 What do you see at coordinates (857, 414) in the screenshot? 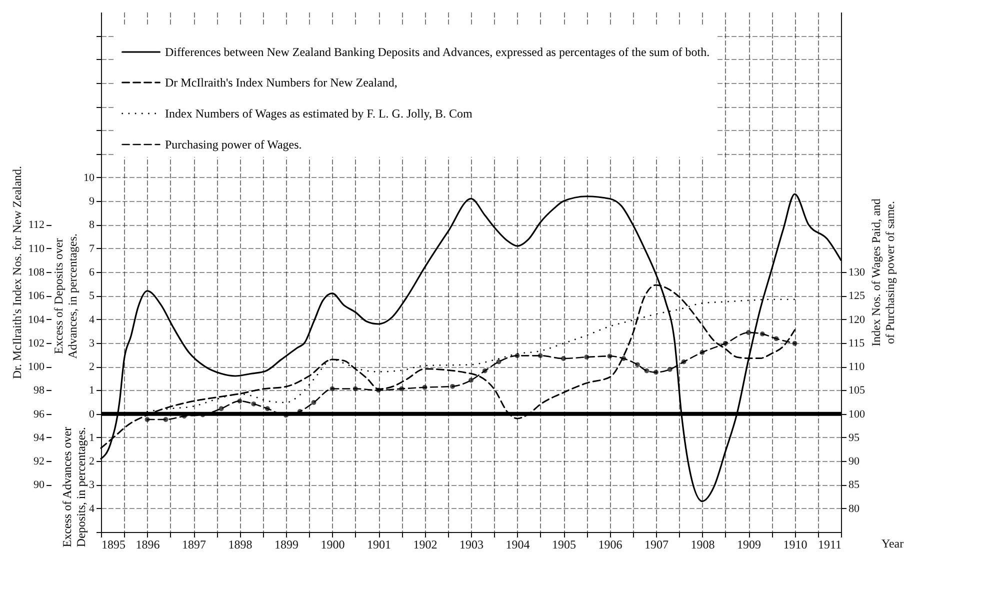
I see `y3-tick-label: 100` at bounding box center [857, 414].